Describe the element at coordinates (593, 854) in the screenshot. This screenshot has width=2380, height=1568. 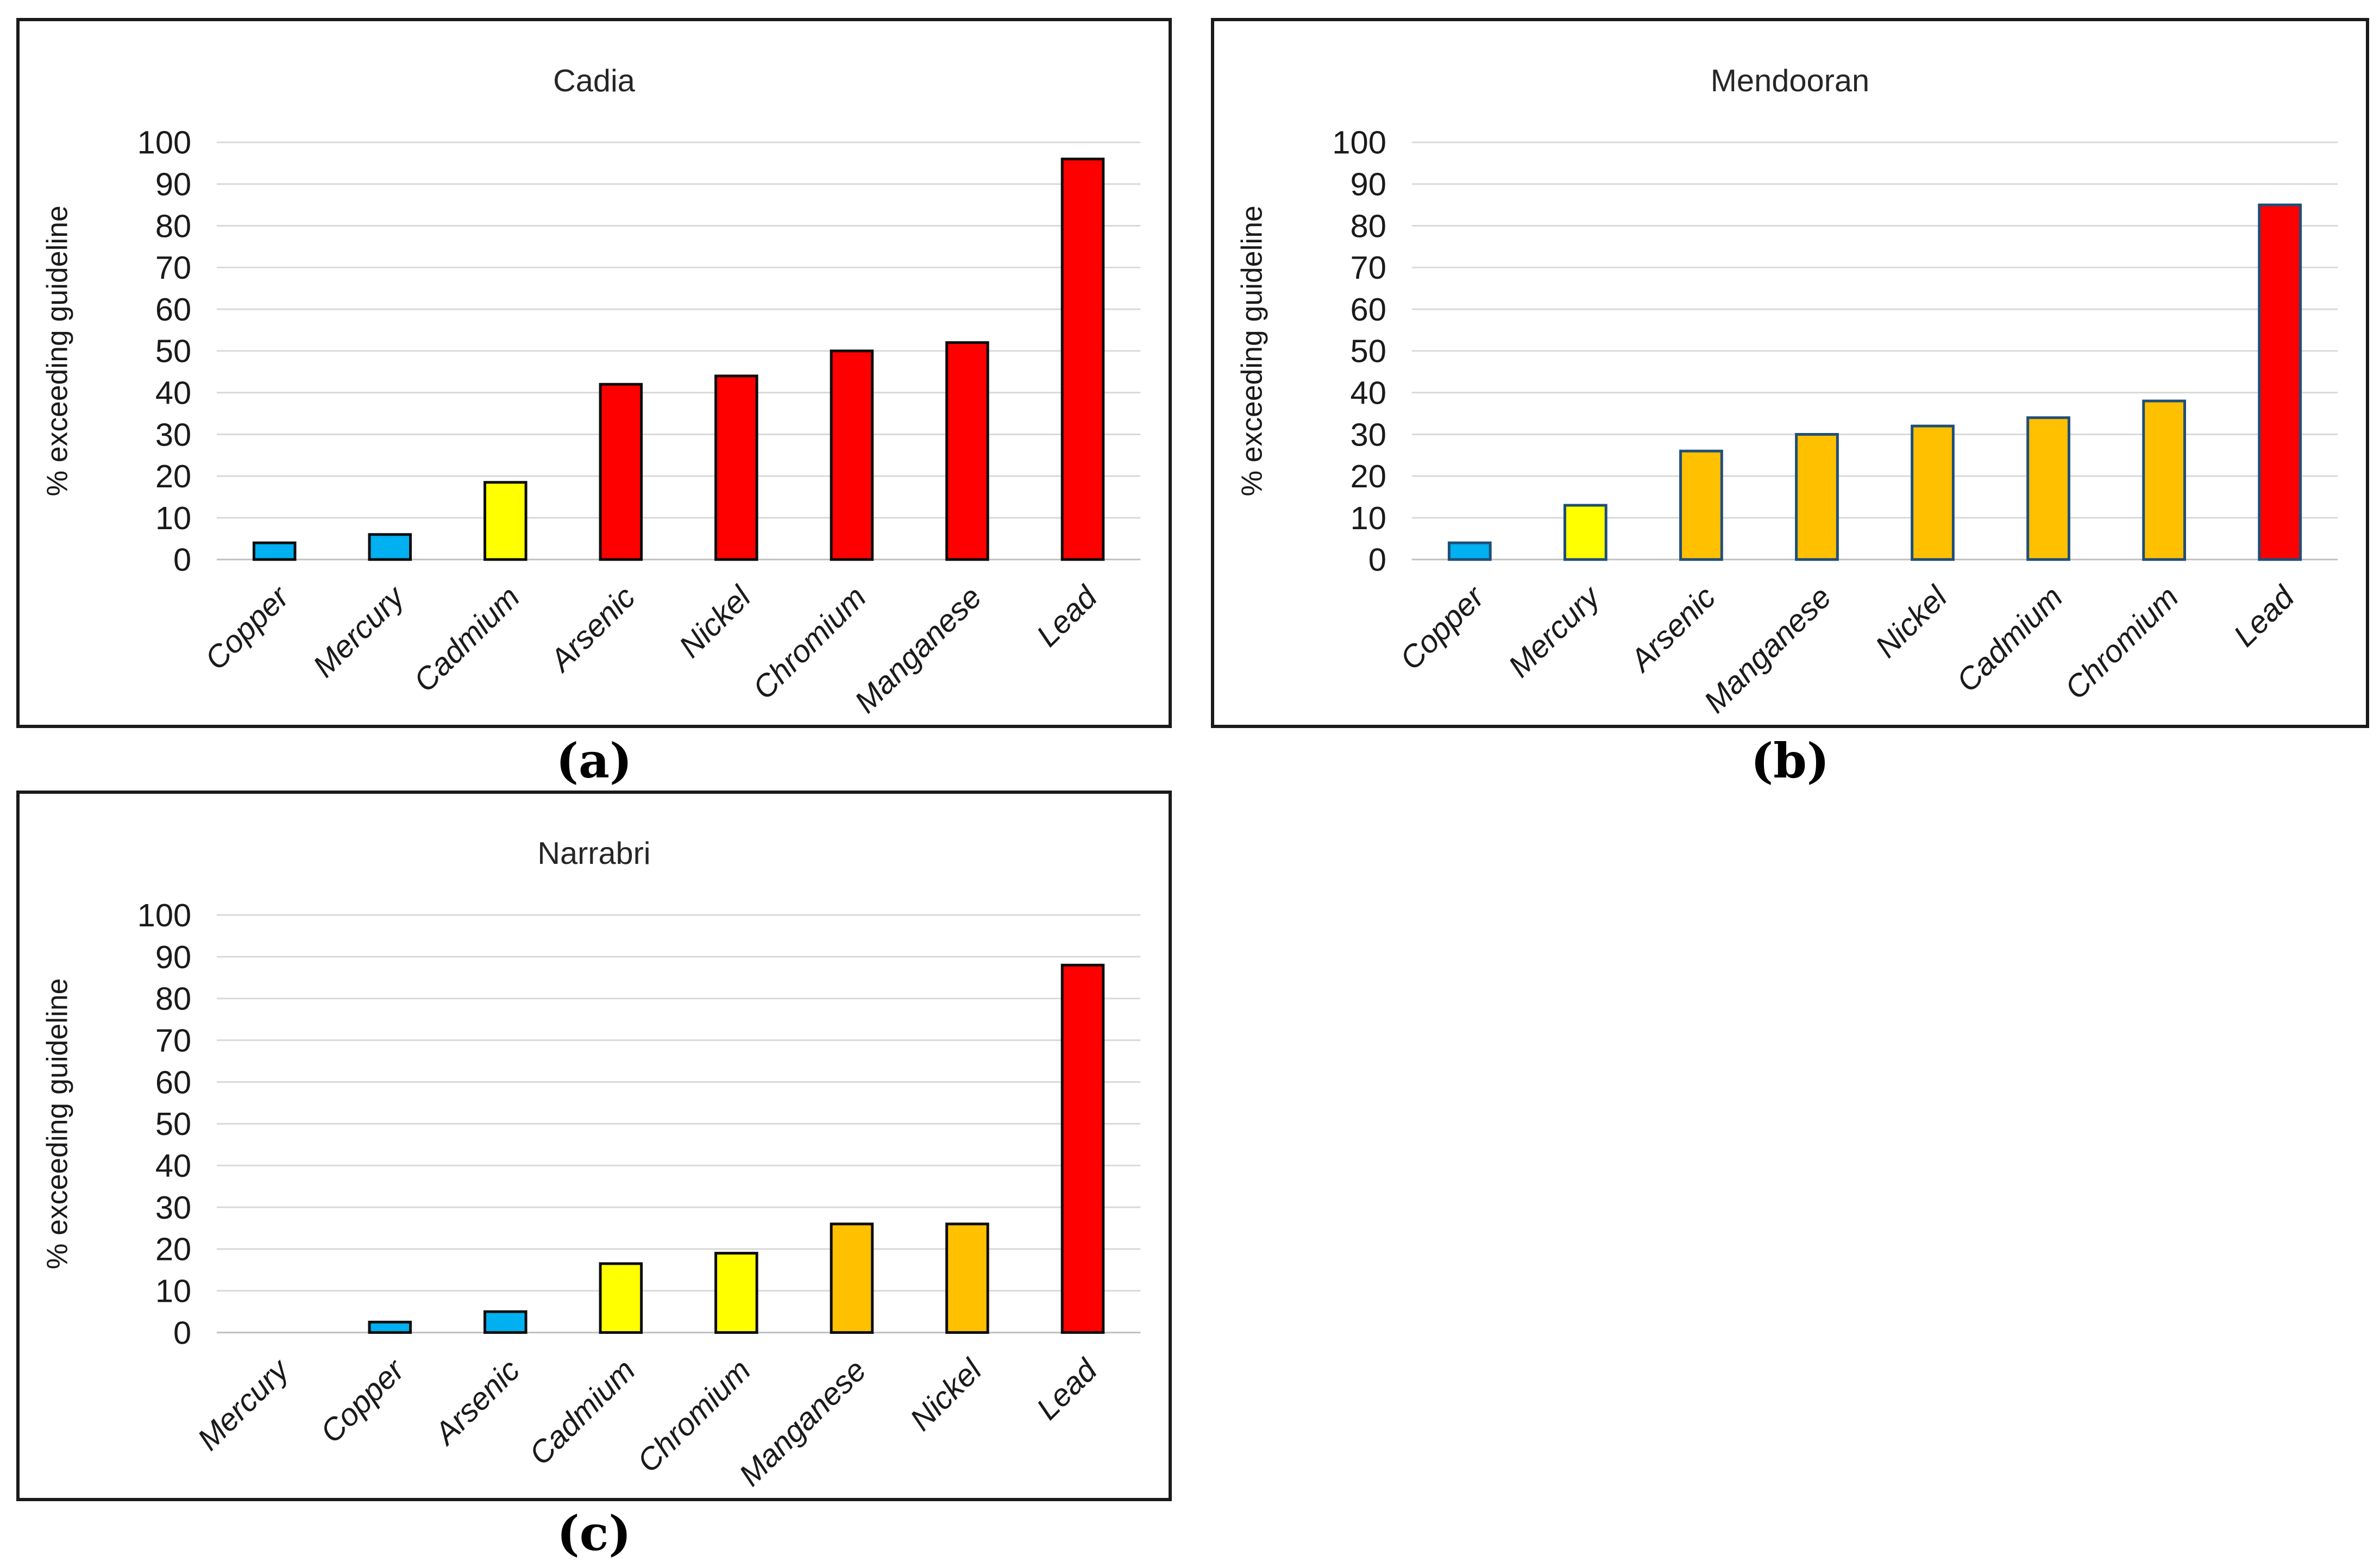
I see `chart-title-c: Narrabri` at that location.